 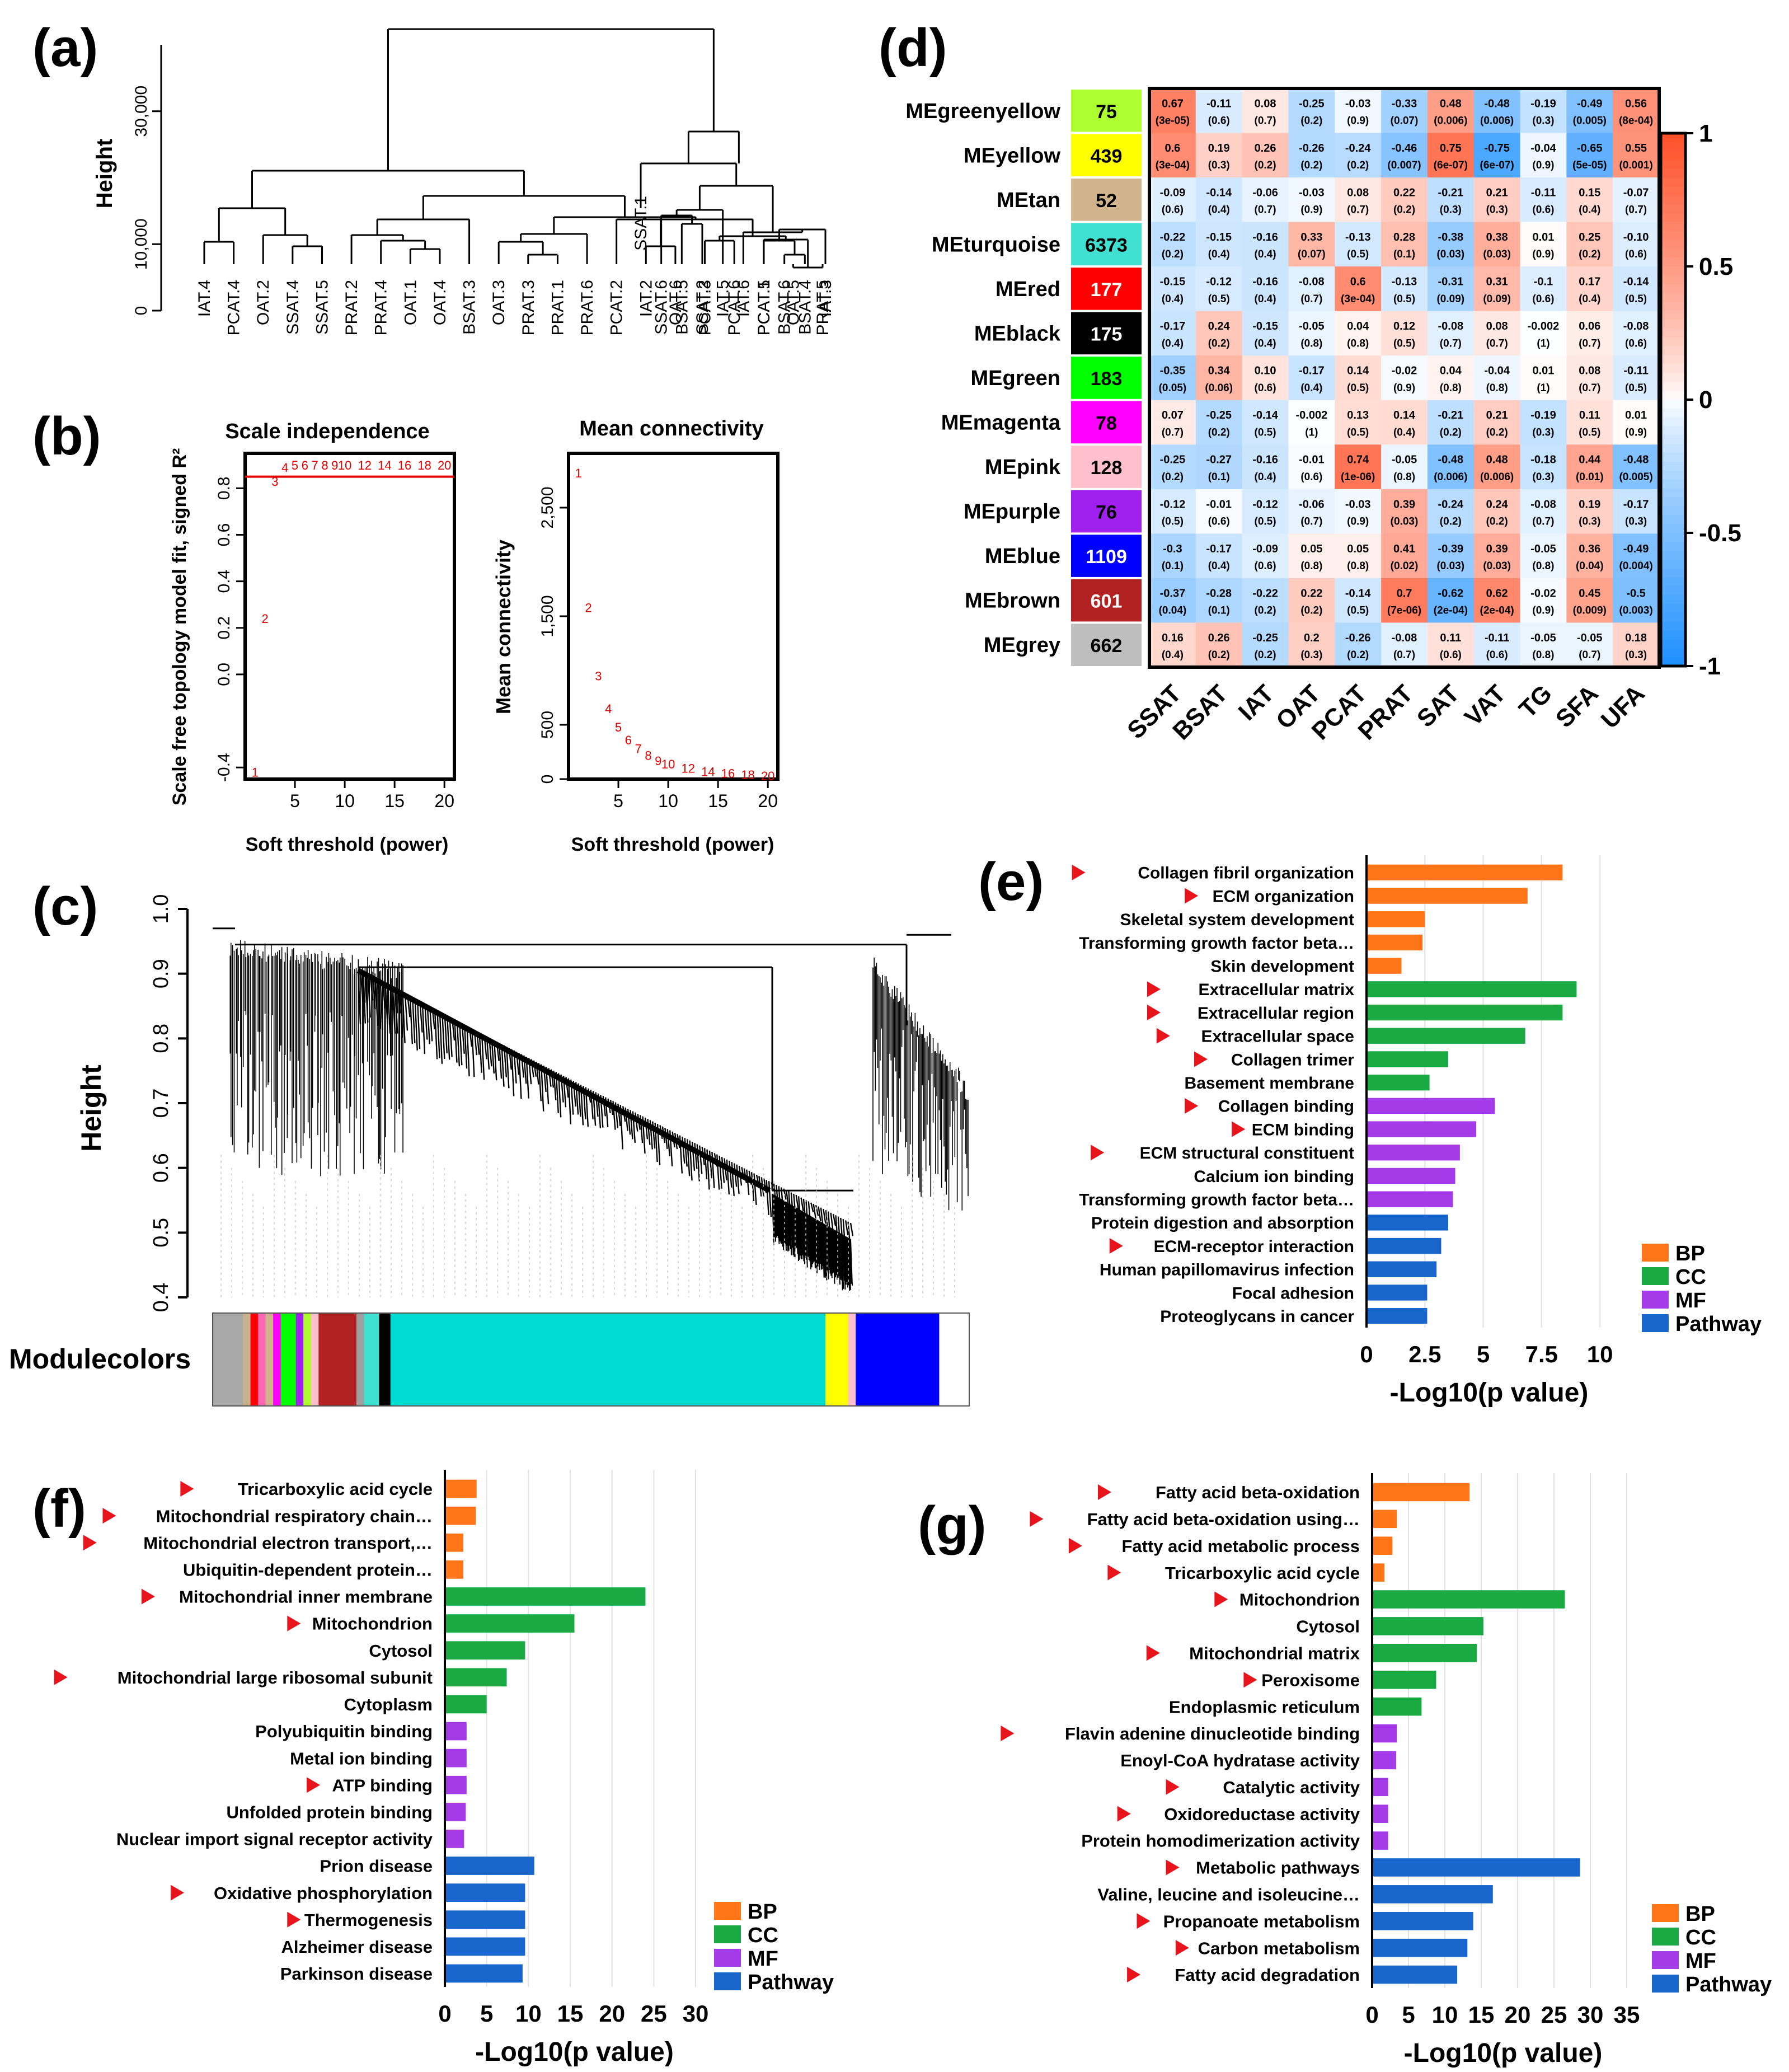 What do you see at coordinates (1219, 165) in the screenshot?
I see `d-cell-pvalue: (0.3)` at bounding box center [1219, 165].